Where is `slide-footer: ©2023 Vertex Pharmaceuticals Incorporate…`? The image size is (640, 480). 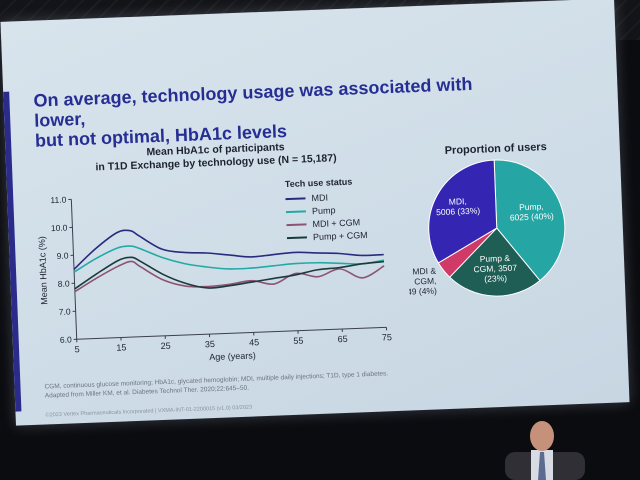
slide-footer: ©2023 Vertex Pharmaceuticals Incorporate… is located at coordinates (149, 411).